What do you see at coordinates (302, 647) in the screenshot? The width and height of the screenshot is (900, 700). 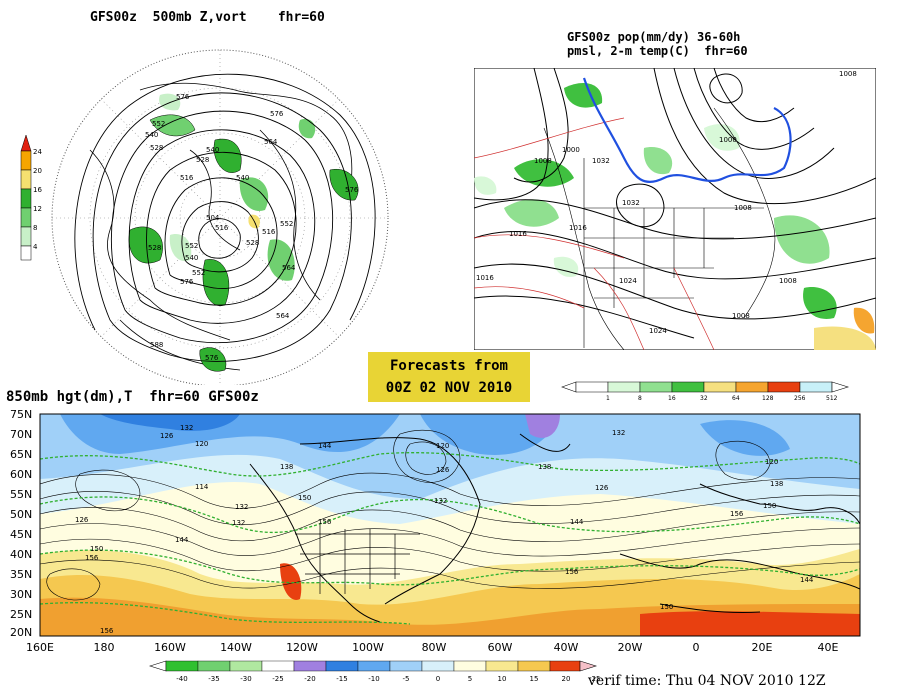 I see `svg-text: 120W` at bounding box center [302, 647].